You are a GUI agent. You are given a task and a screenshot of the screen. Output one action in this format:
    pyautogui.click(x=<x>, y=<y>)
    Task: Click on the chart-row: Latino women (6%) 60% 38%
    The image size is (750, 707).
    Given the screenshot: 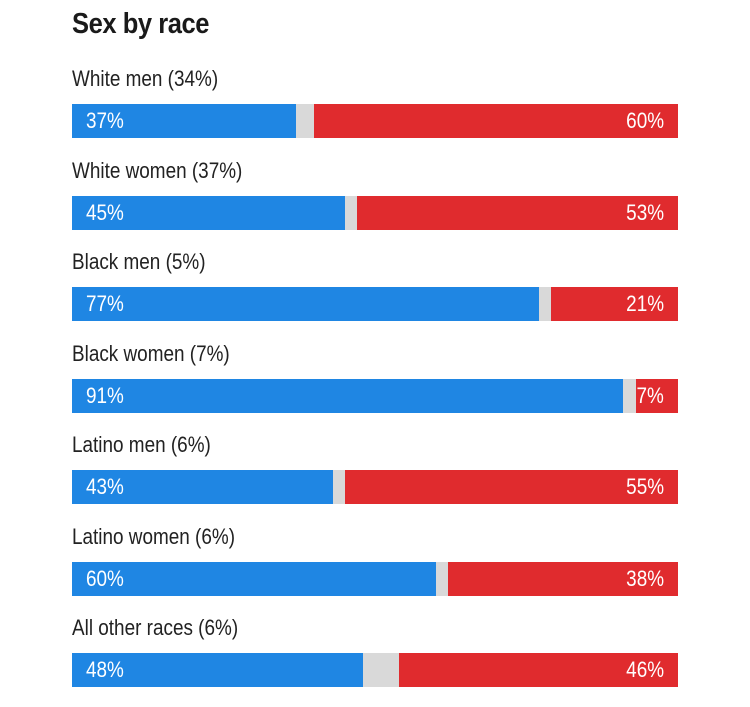 What is the action you would take?
    pyautogui.click(x=375, y=566)
    